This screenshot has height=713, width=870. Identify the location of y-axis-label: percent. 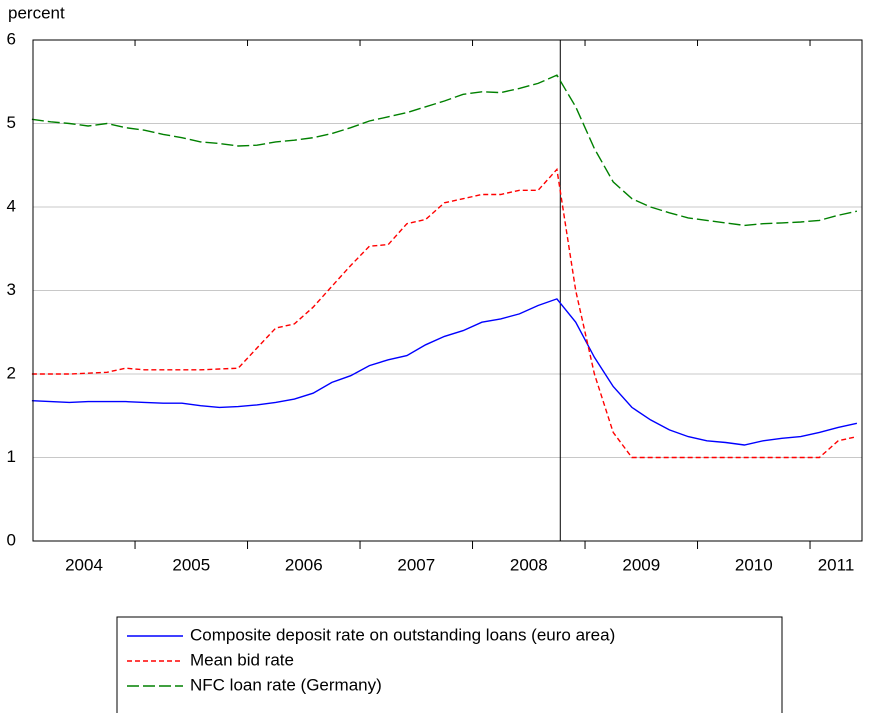
(36, 12).